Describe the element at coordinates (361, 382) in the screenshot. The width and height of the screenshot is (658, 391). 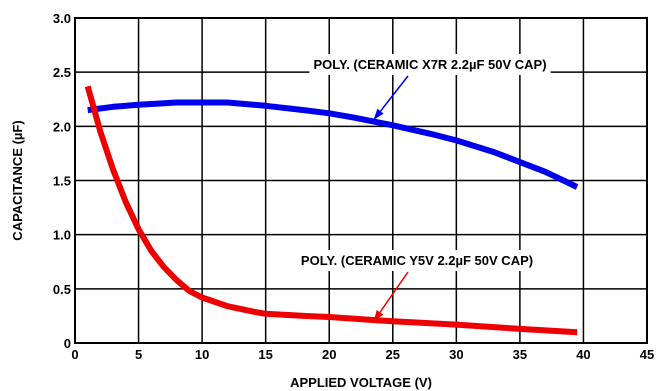
I see `x-axis-title: APPLIED VOLTAGE (V)` at that location.